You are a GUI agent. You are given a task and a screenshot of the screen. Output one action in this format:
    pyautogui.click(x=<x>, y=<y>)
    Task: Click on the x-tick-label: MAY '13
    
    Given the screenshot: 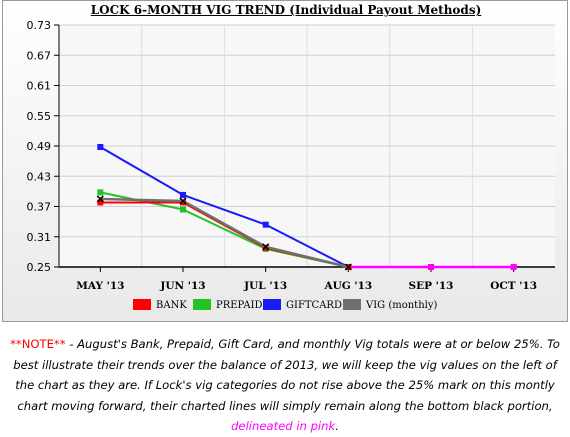 What is the action you would take?
    pyautogui.click(x=100, y=286)
    